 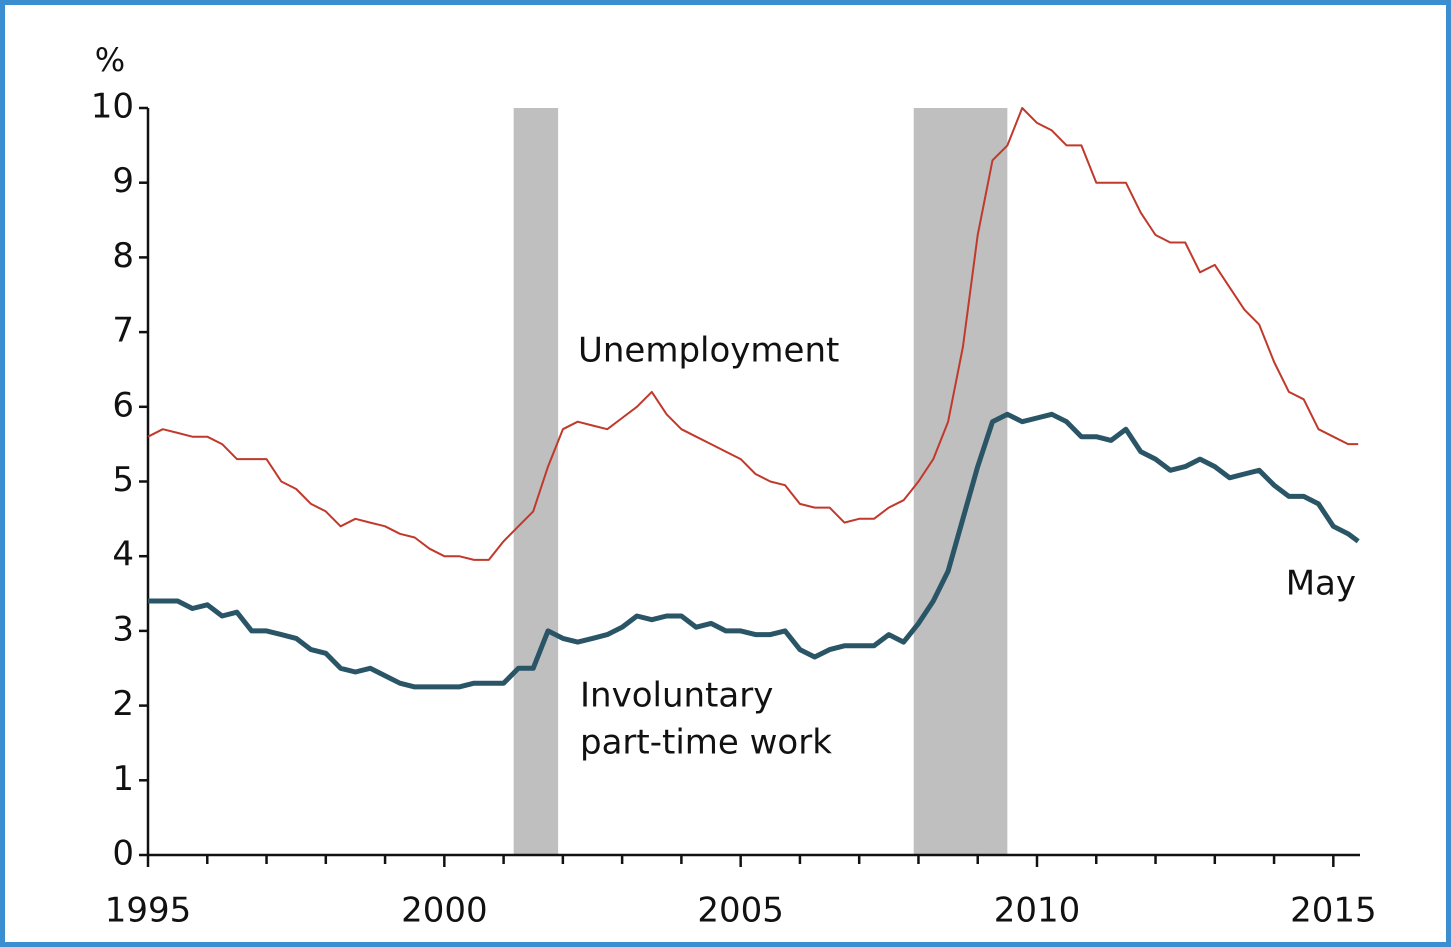 What do you see at coordinates (123, 480) in the screenshot?
I see `y-tick-label: 5` at bounding box center [123, 480].